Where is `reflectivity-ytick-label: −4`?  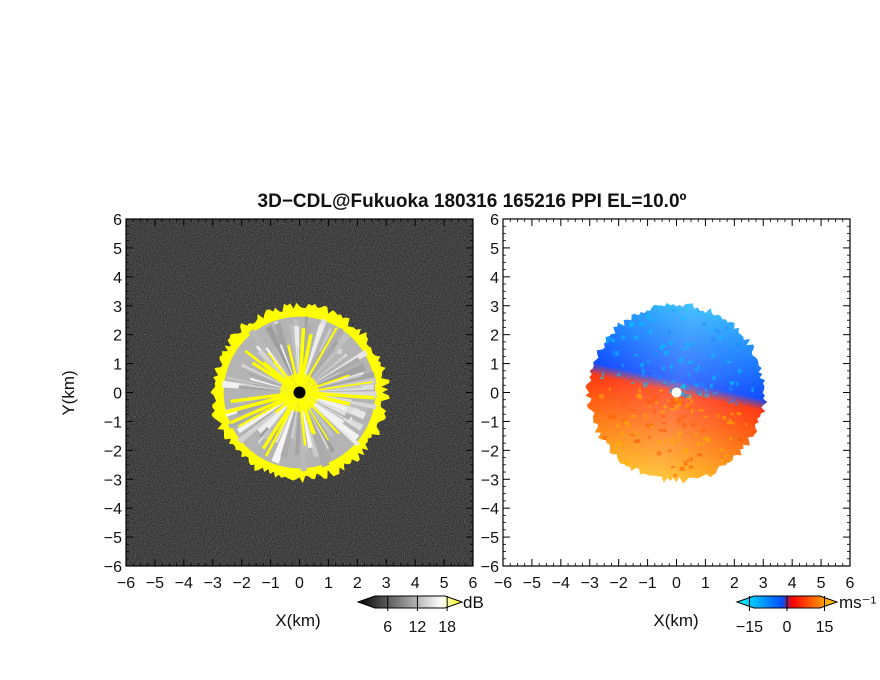
reflectivity-ytick-label: −4 is located at coordinates (113, 509).